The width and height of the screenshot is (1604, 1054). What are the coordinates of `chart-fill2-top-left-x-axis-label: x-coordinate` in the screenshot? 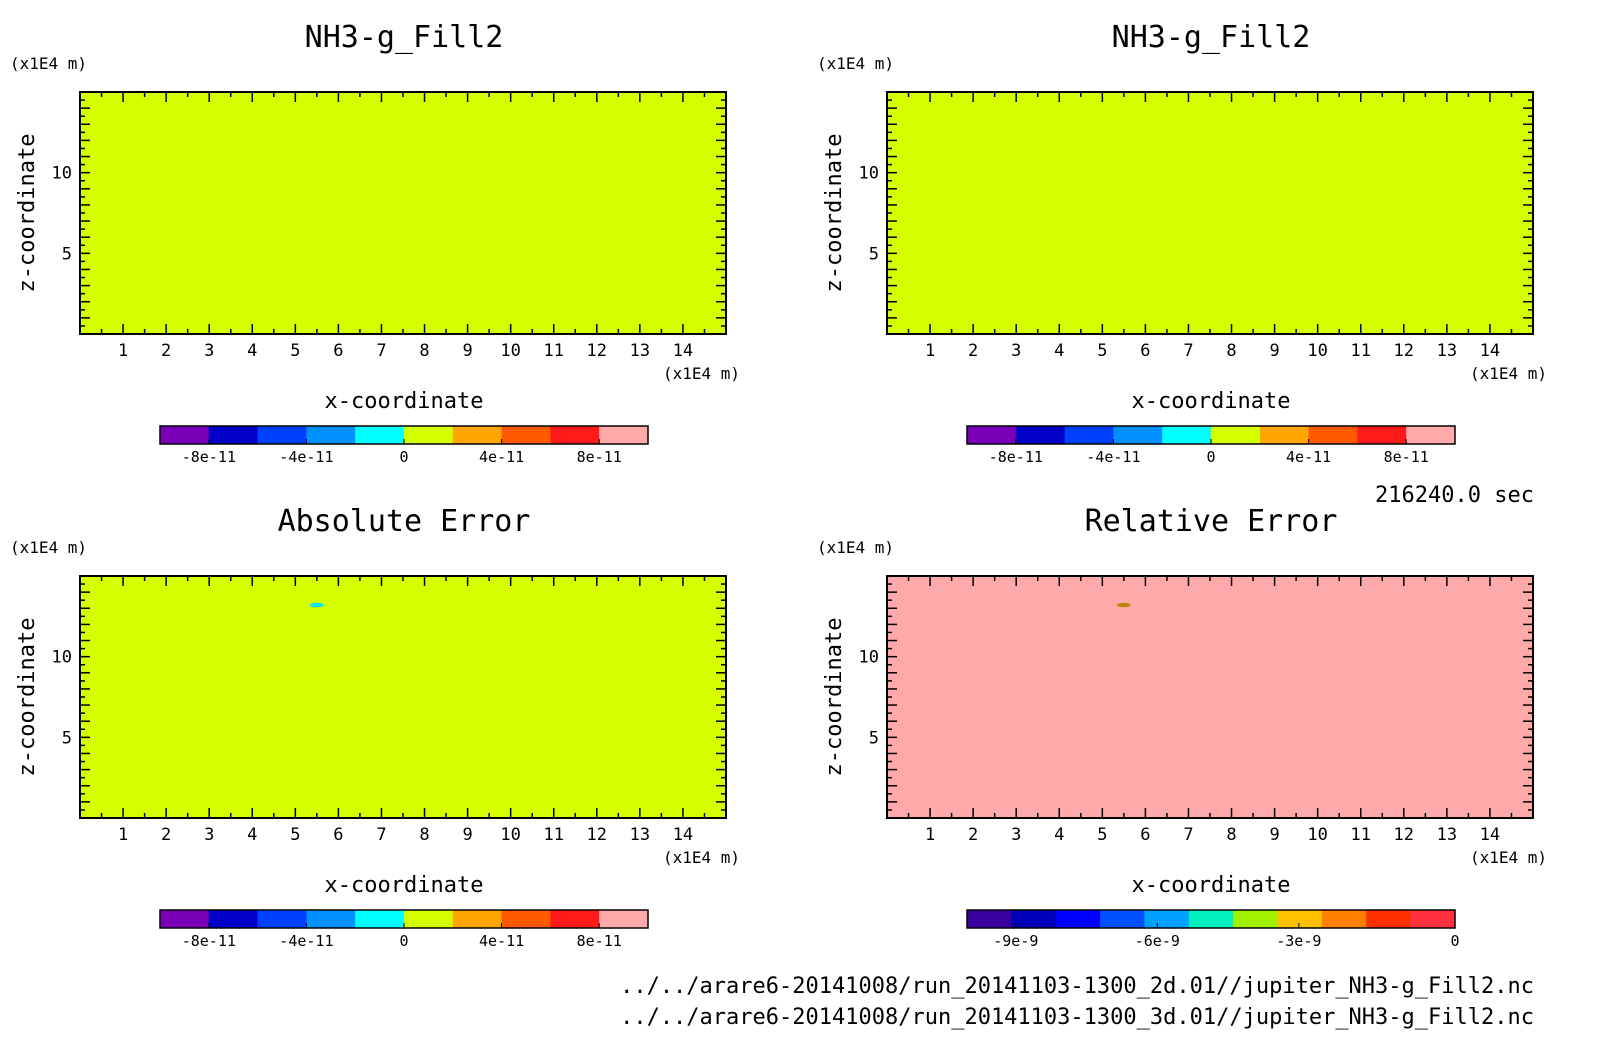 It's located at (404, 401).